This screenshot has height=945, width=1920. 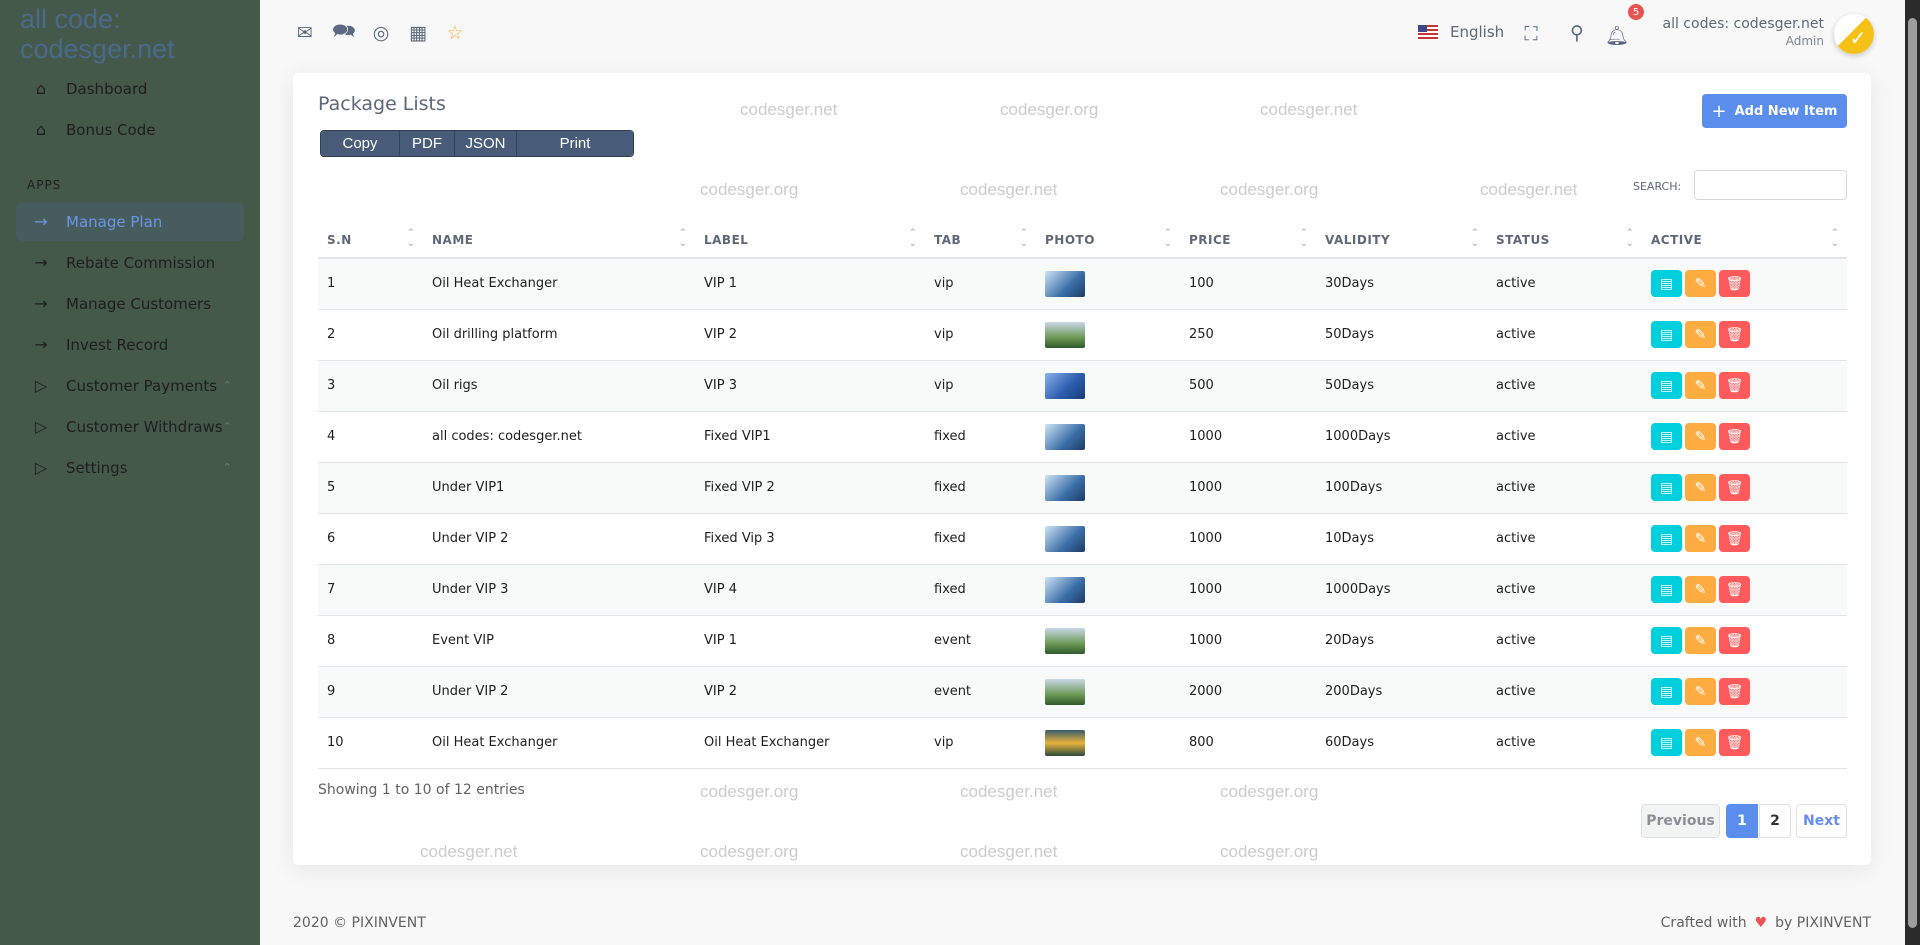 I want to click on user-menu: all codes: codesger.net Admin, so click(x=1744, y=32).